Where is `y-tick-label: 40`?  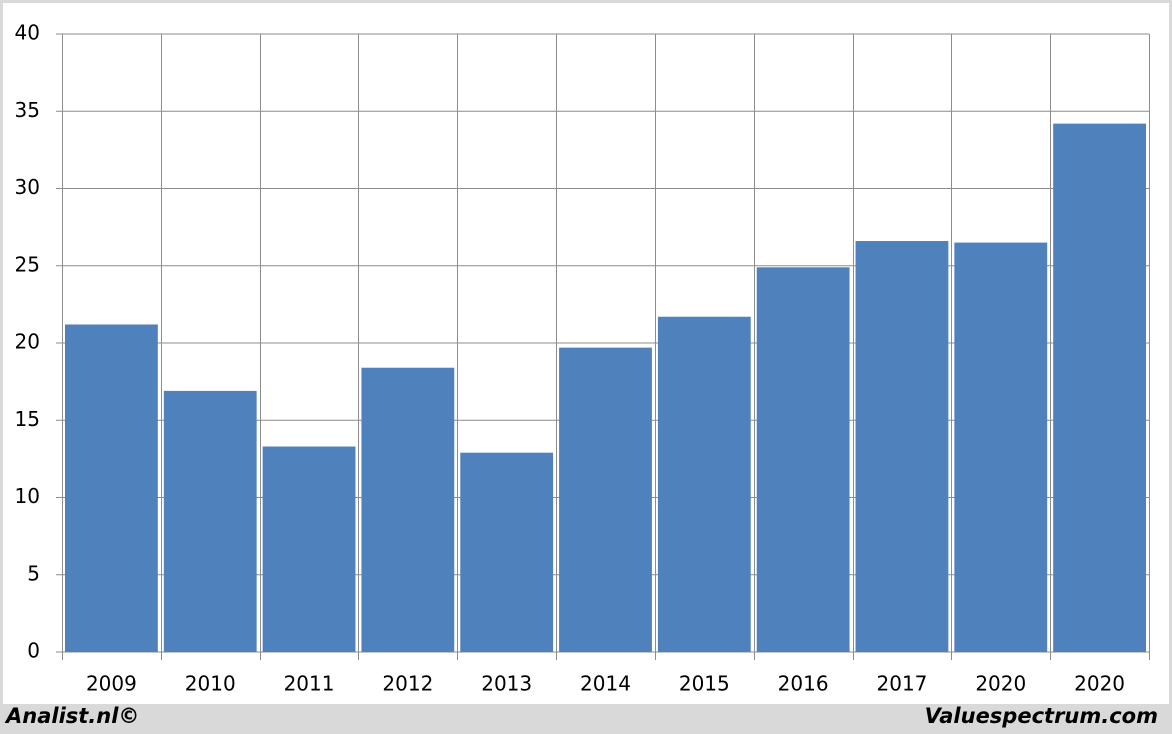
y-tick-label: 40 is located at coordinates (27, 33).